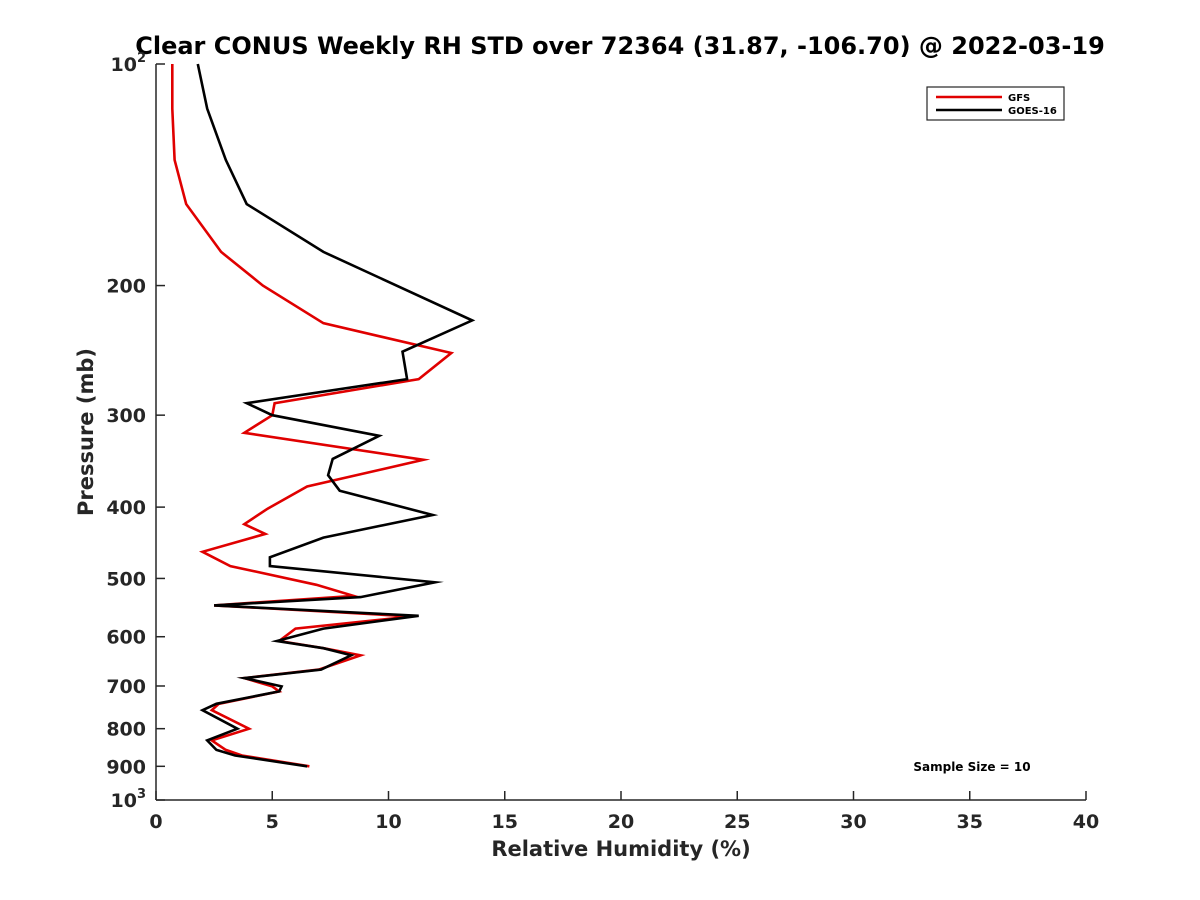 This screenshot has height=900, width=1200. What do you see at coordinates (126, 730) in the screenshot?
I see `y-tick-label: 800` at bounding box center [126, 730].